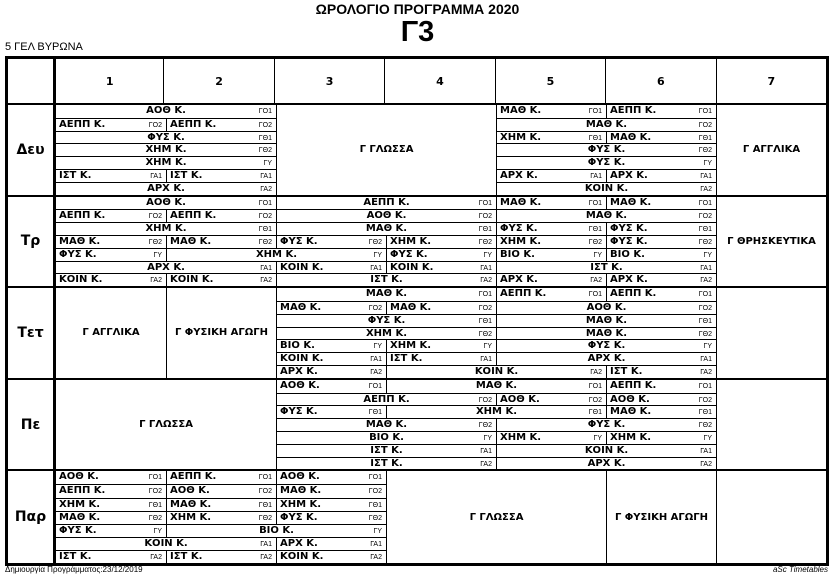 This screenshot has width=835, height=579. What do you see at coordinates (771, 150) in the screenshot?
I see `lesson-block: Γ ΑΓΓΛΙΚΑ` at bounding box center [771, 150].